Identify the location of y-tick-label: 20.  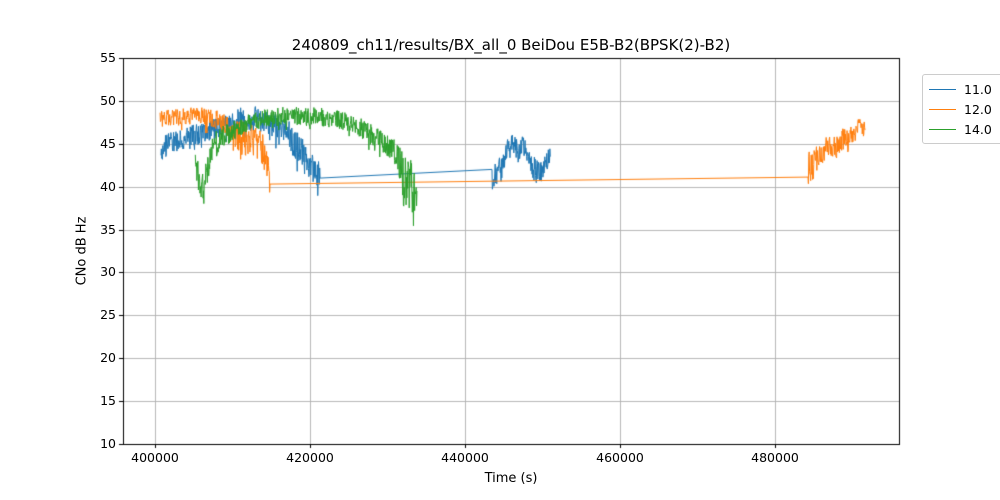
(108, 358).